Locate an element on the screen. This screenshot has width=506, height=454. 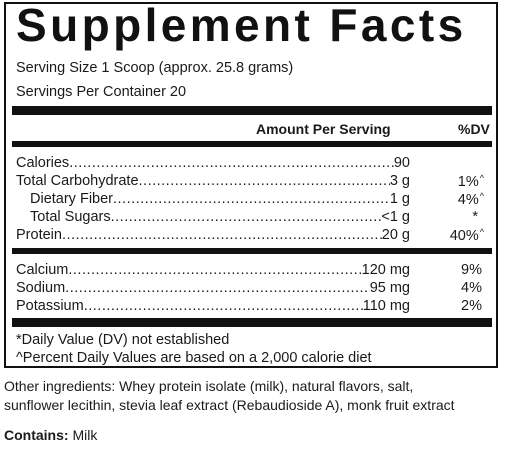
allergen-statement: Contains: Milk is located at coordinates (50, 435).